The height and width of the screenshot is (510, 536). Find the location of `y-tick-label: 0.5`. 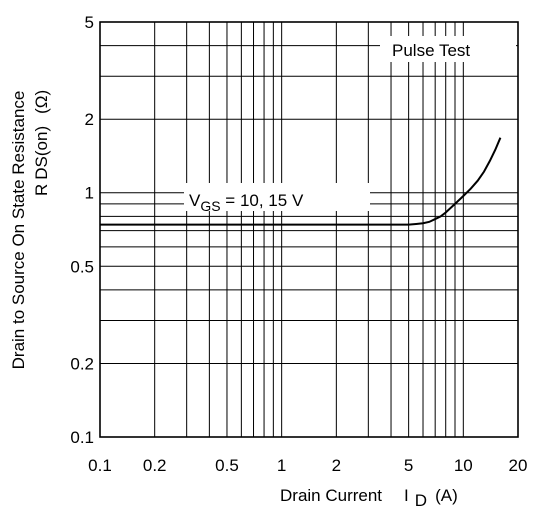

y-tick-label: 0.5 is located at coordinates (82, 266).